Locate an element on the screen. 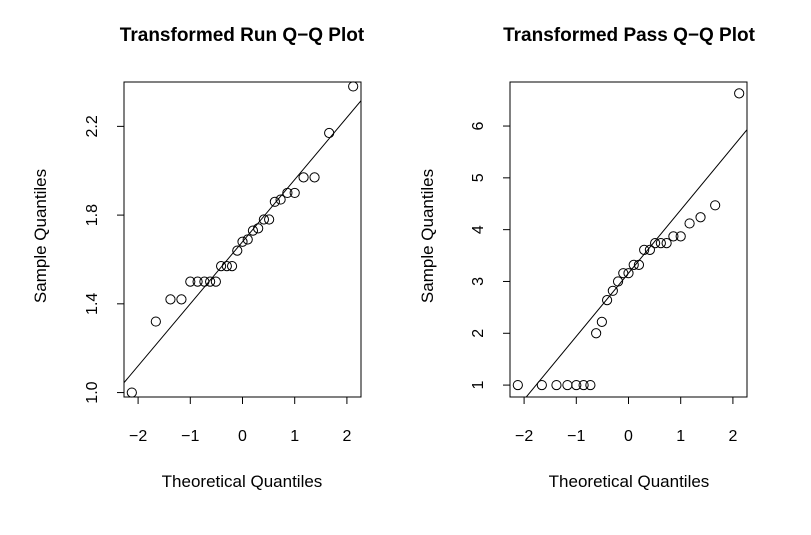  run-chart-title: Transformed Run Q−Q Plot is located at coordinates (242, 35).